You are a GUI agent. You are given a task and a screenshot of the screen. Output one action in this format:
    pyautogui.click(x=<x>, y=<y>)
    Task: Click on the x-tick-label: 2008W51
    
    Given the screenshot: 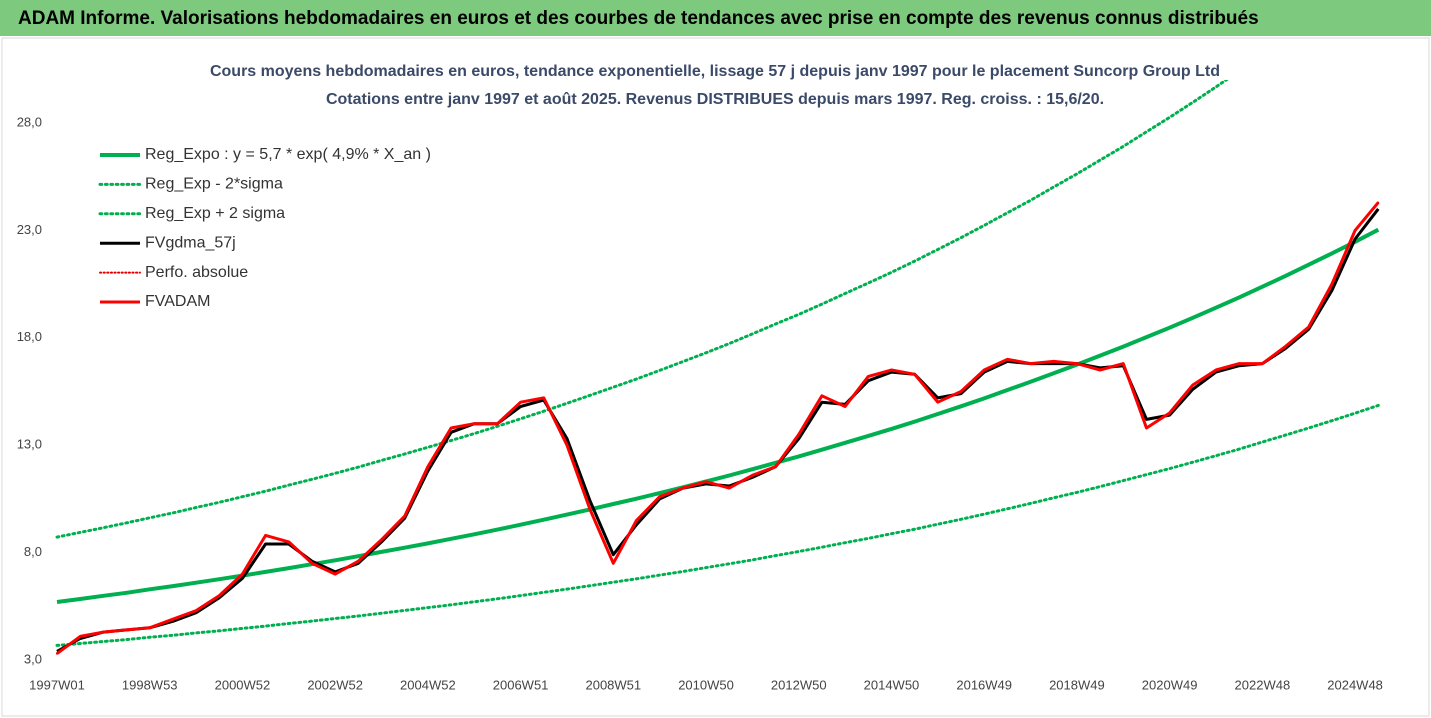 What is the action you would take?
    pyautogui.click(x=613, y=684)
    